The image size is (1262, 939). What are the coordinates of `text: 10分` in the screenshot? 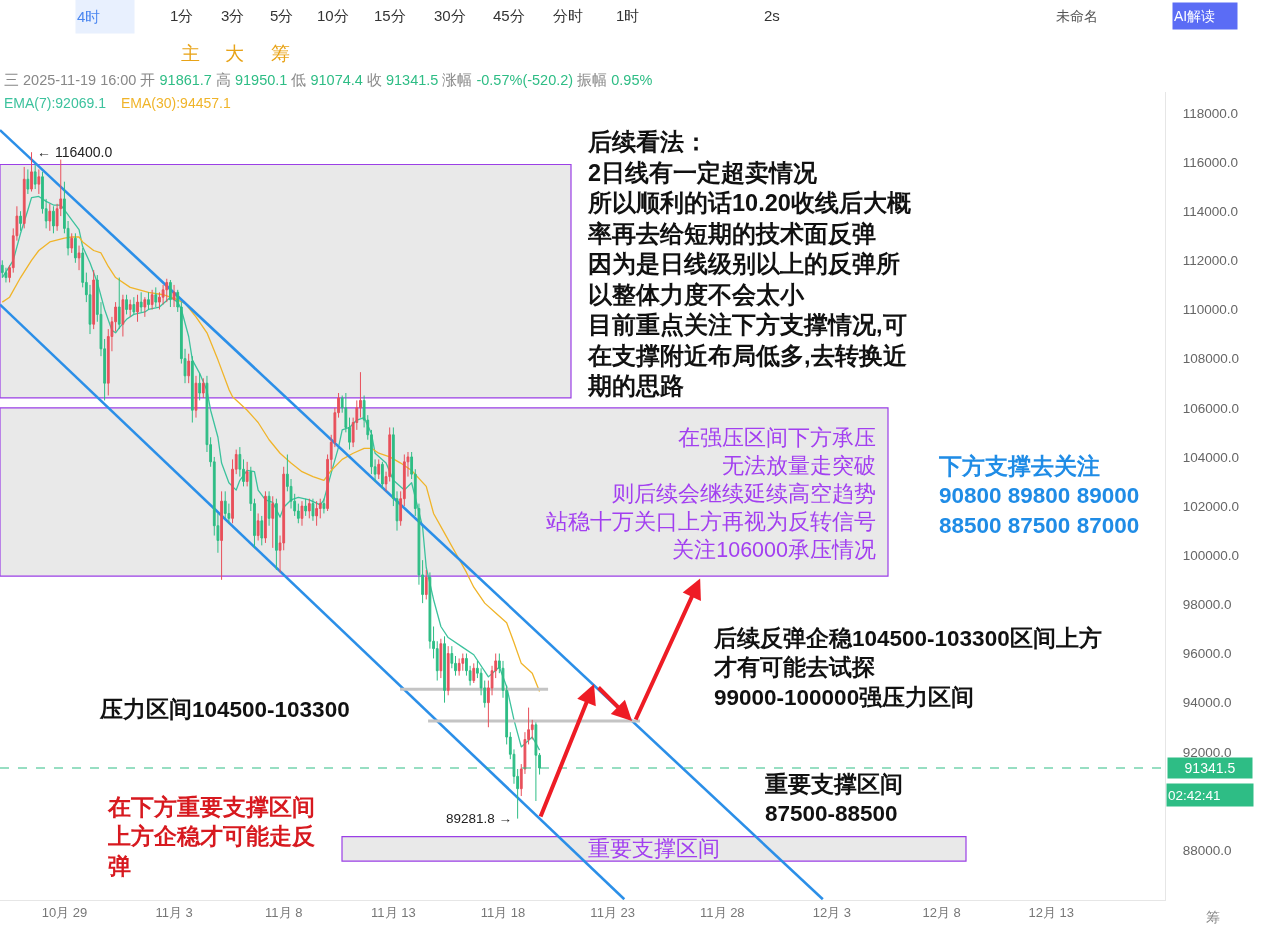 It's located at (333, 15).